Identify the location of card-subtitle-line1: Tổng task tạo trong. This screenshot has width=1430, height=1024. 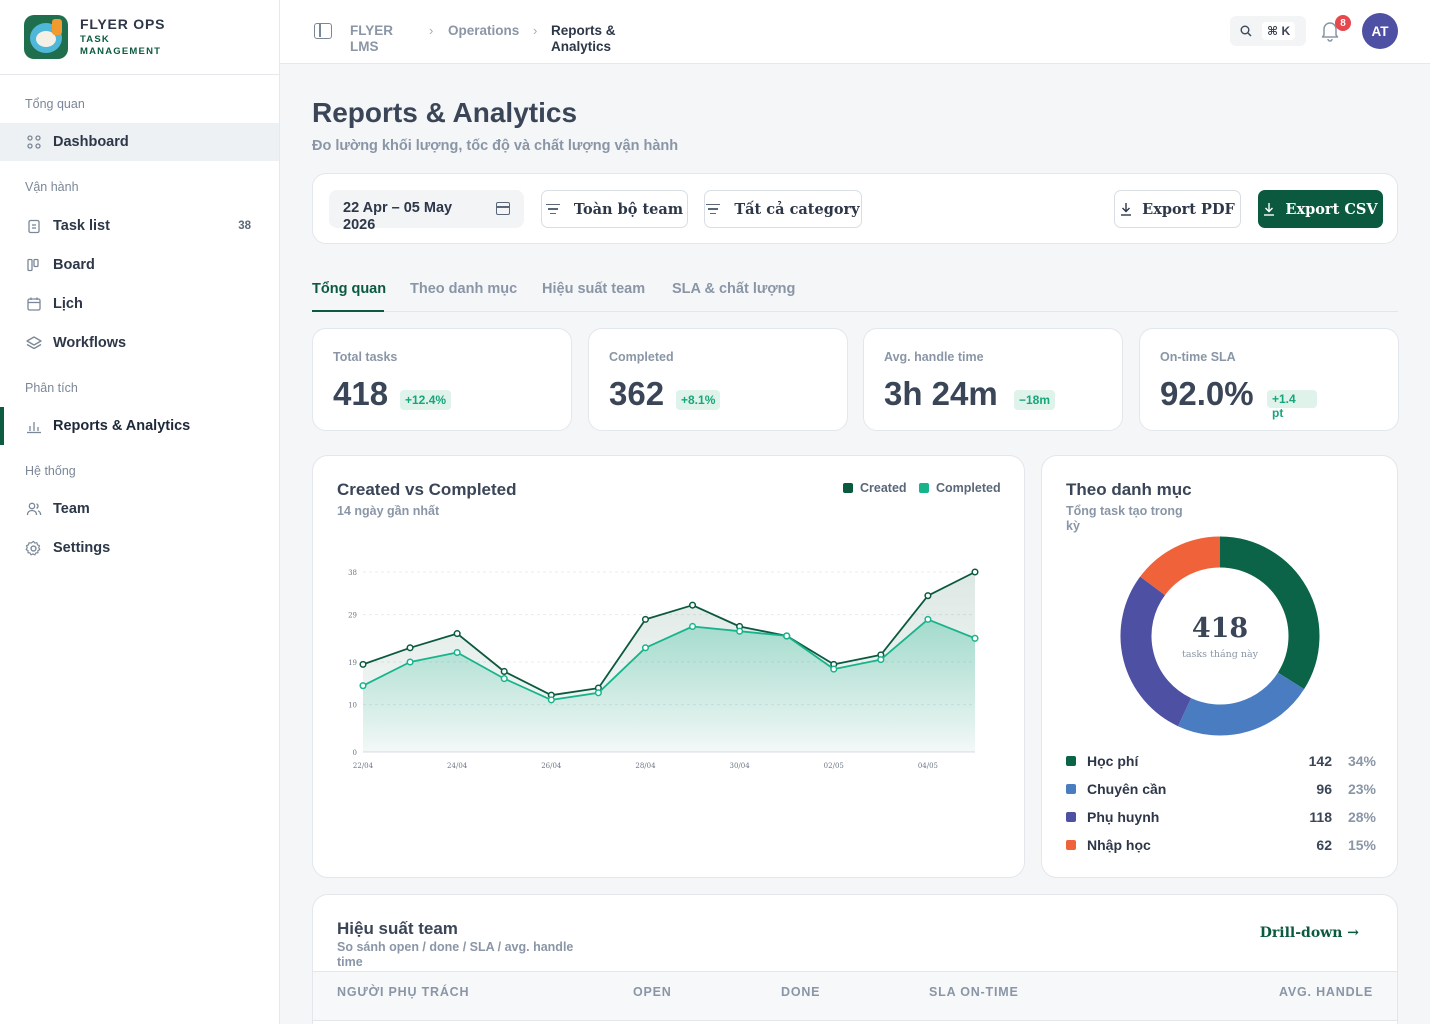
(1124, 511).